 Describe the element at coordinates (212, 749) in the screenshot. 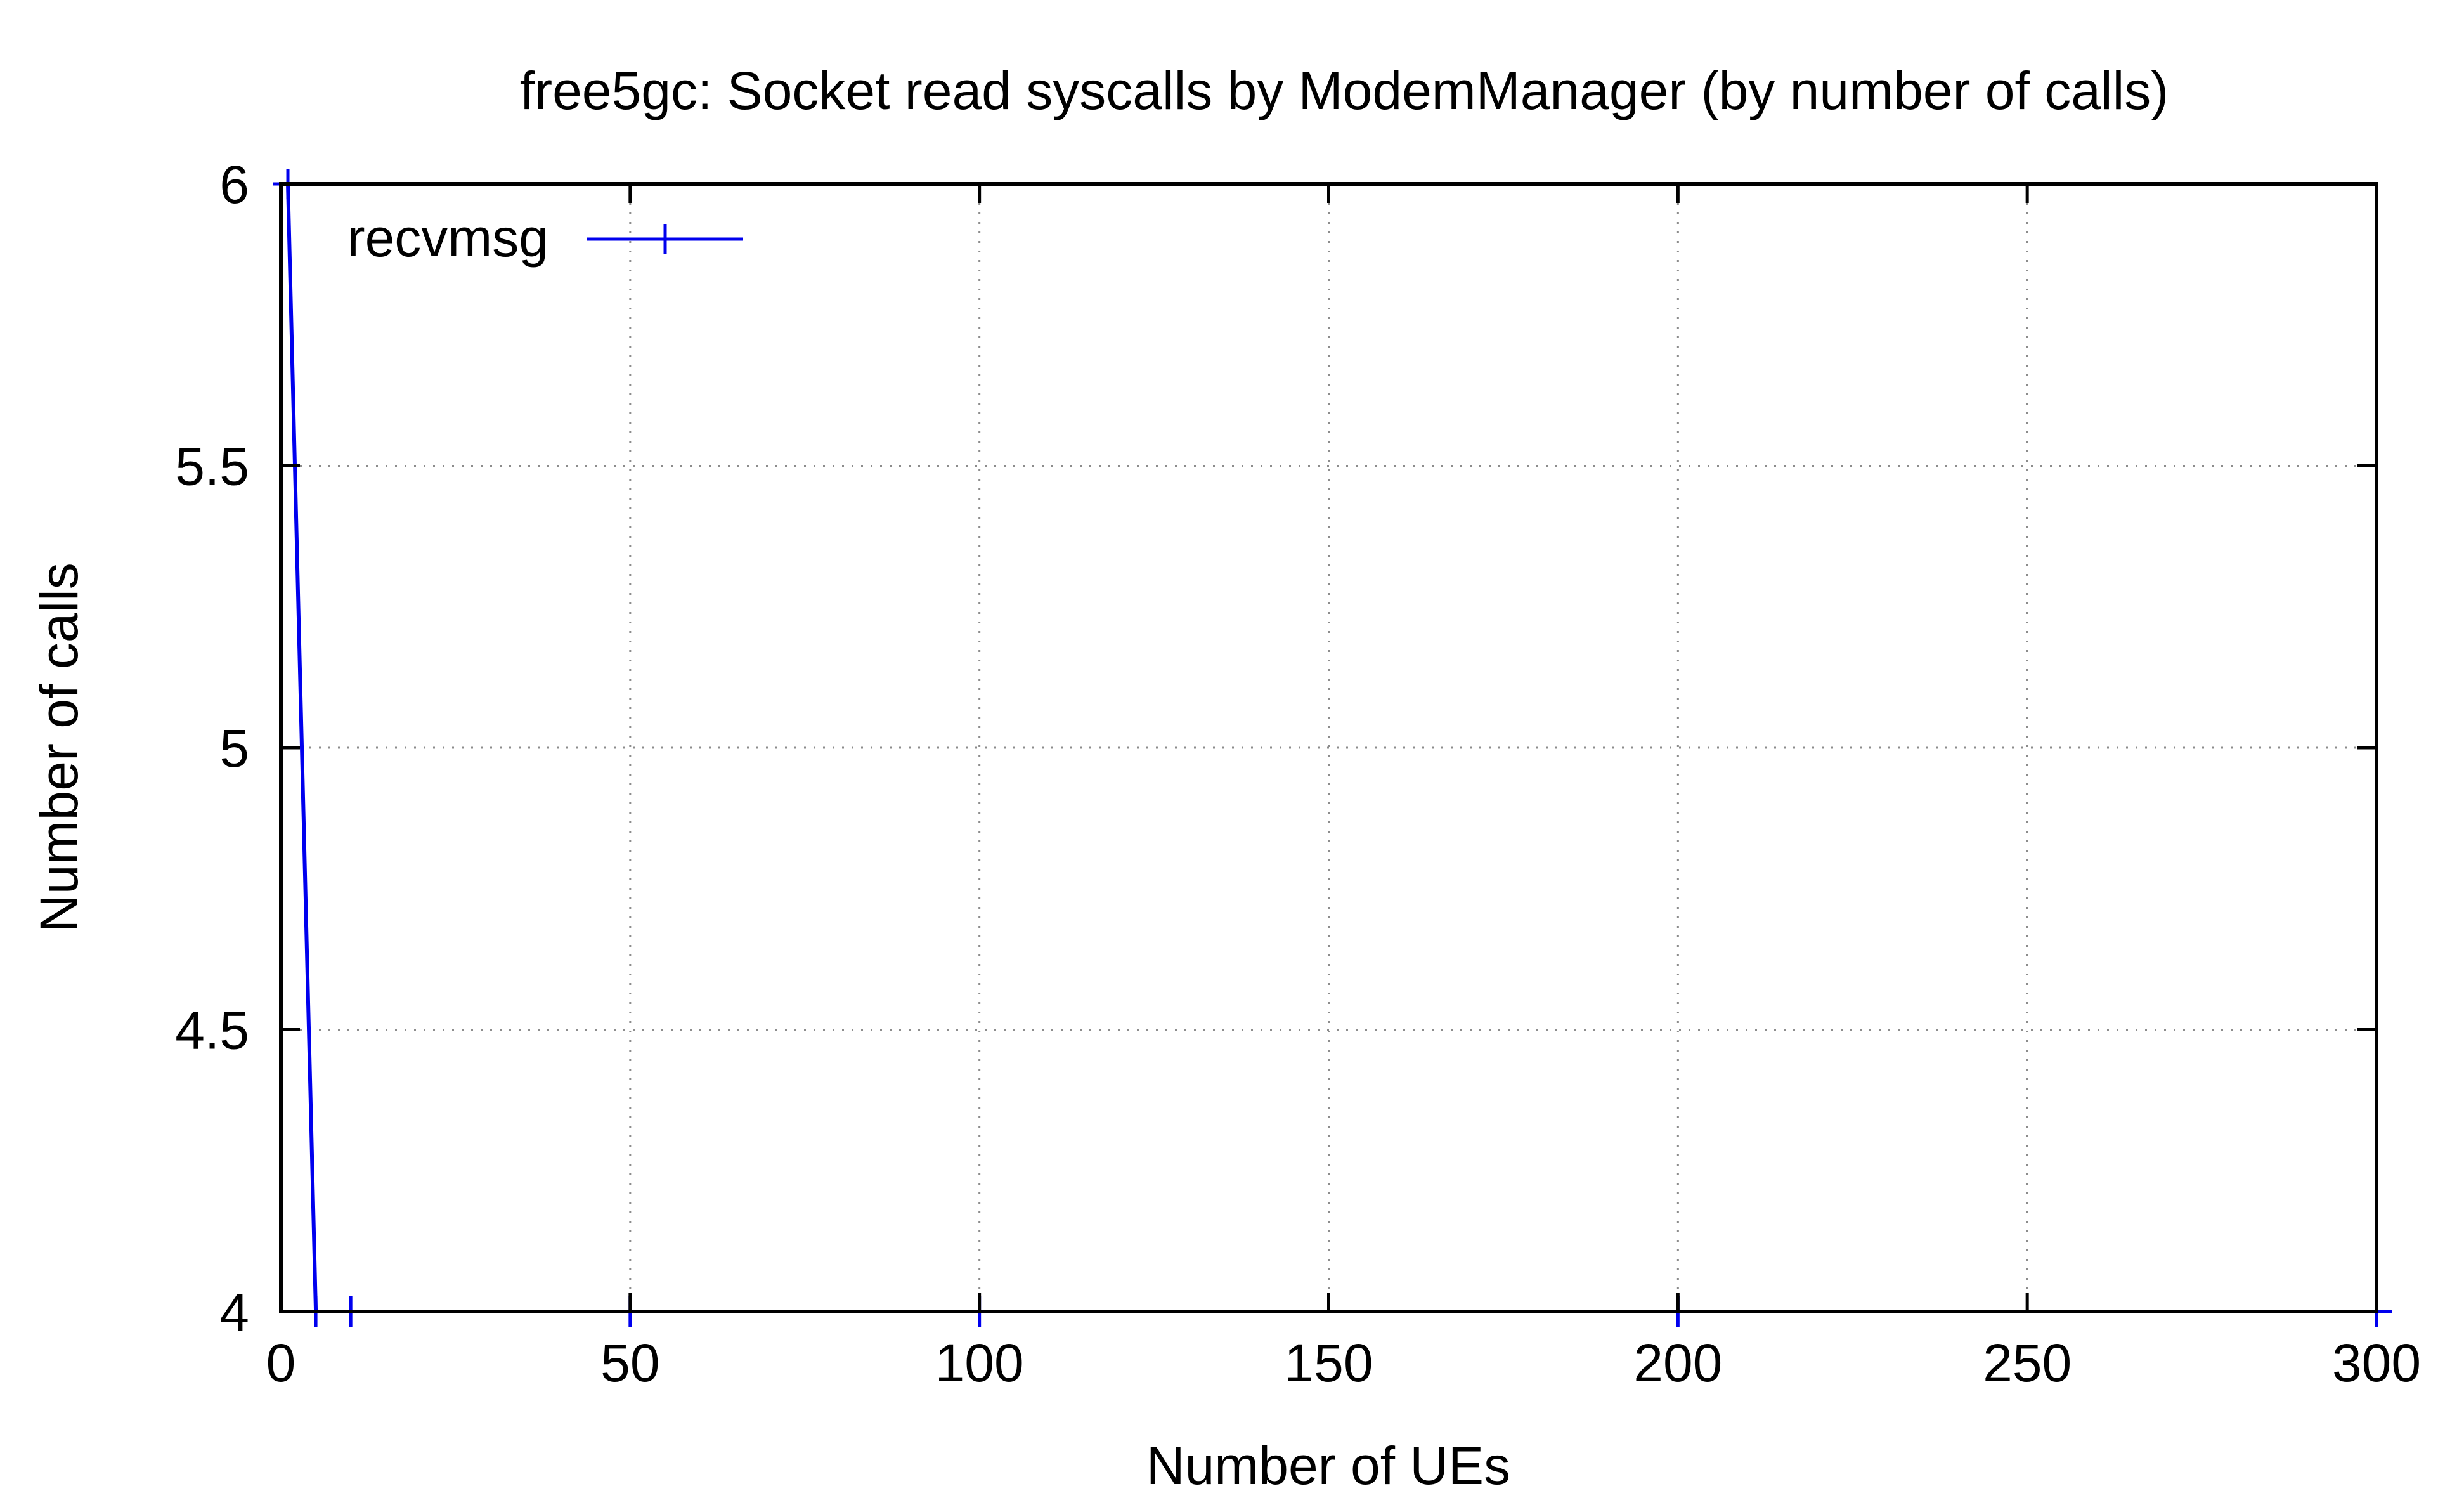

I see `y-axis-tick-labels: 4 4.5 5 5.5 6` at that location.